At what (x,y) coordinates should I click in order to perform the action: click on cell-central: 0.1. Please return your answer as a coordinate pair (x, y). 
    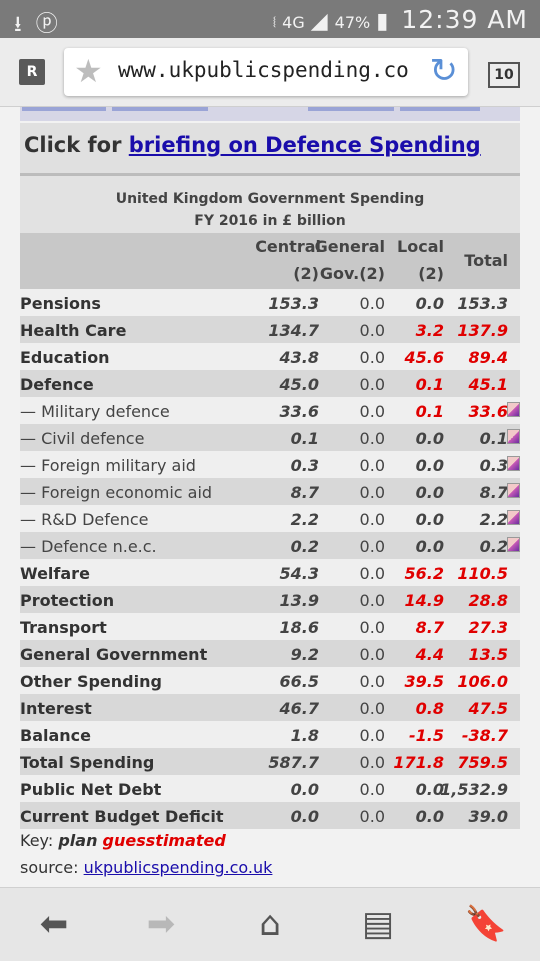
    Looking at the image, I should click on (304, 438).